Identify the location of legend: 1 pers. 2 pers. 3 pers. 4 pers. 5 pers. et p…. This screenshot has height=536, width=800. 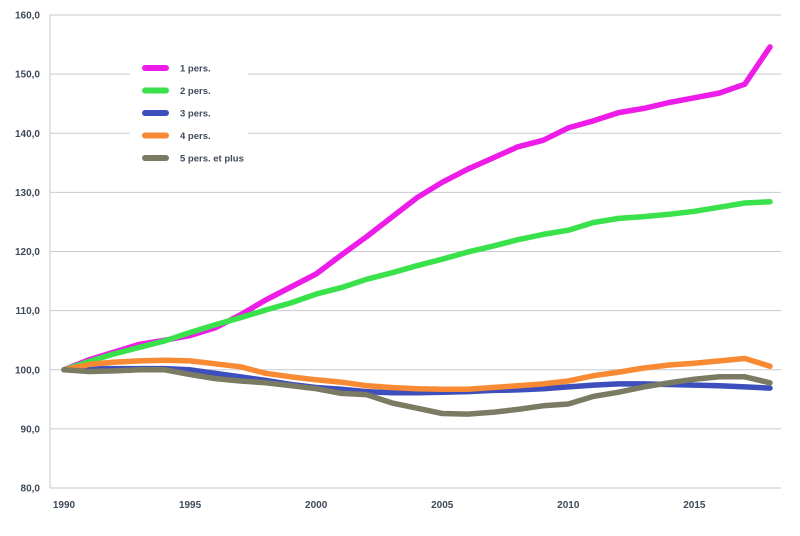
(189, 116).